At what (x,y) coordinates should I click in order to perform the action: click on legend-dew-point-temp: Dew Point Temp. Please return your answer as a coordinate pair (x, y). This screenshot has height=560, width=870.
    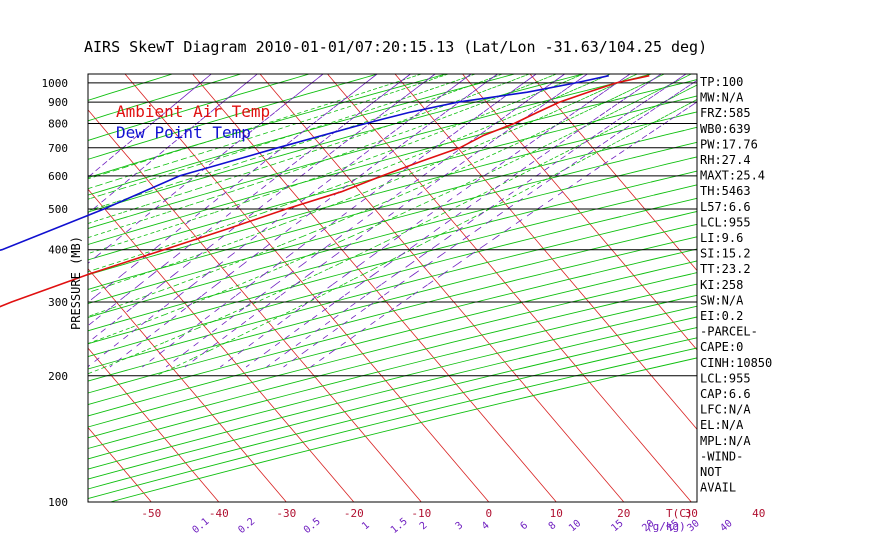
    Looking at the image, I should click on (183, 132).